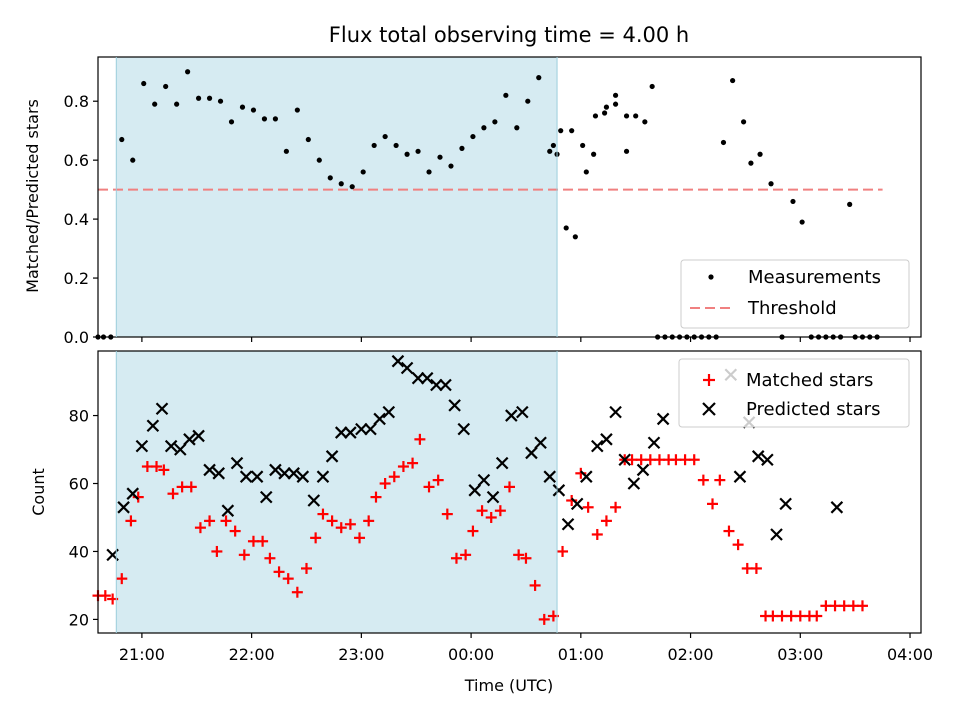 The height and width of the screenshot is (720, 960). I want to click on legend-matched-marker, so click(709, 380).